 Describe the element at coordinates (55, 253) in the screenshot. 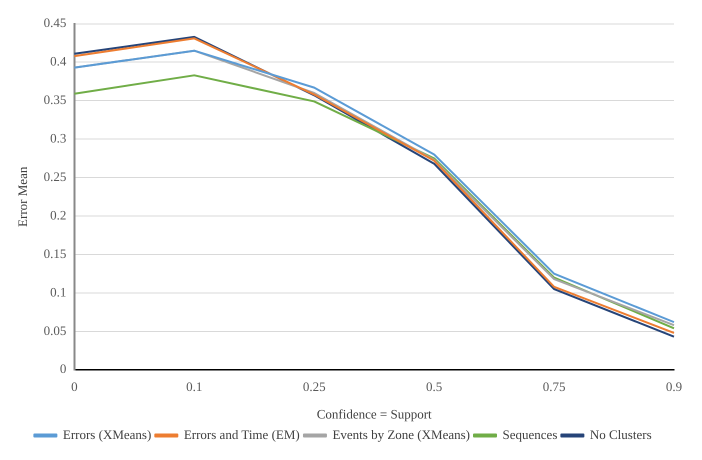

I see `y-tick-label: 0.15` at that location.